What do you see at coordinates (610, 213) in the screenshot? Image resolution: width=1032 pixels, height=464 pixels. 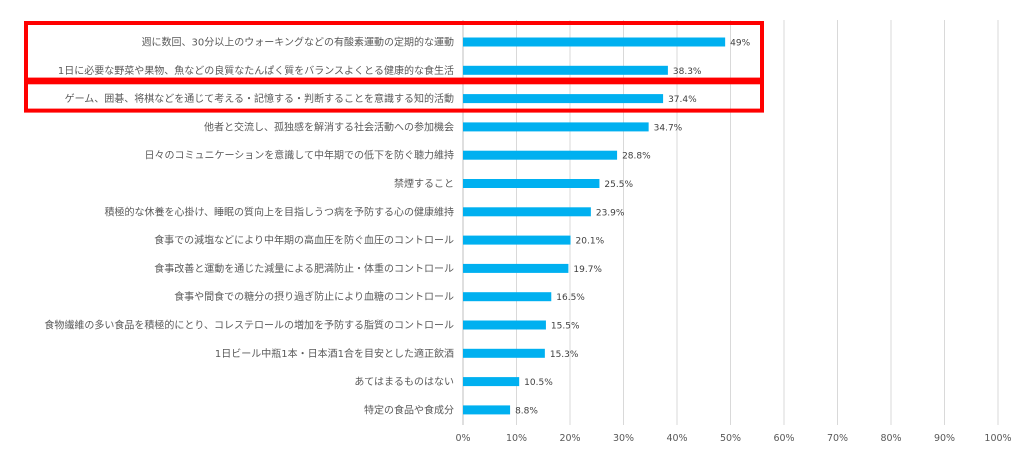 I see `data-label: 23.9%` at bounding box center [610, 213].